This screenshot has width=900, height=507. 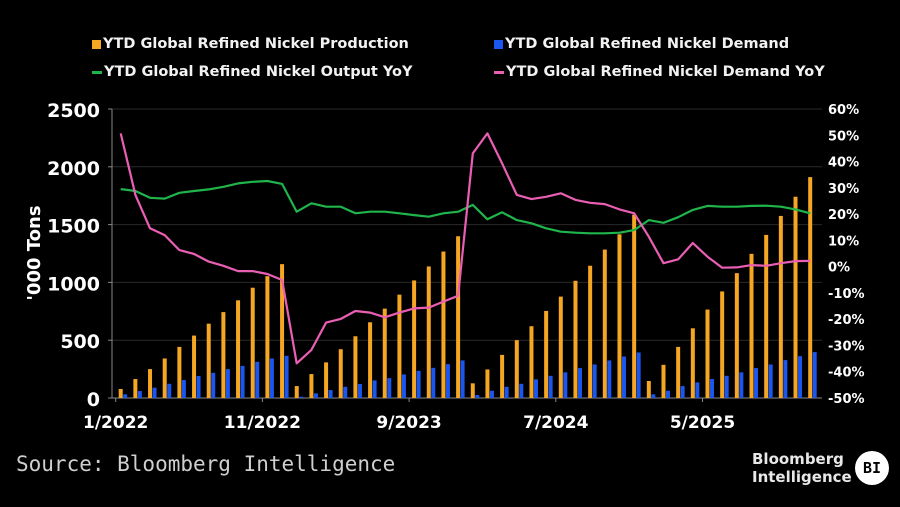 I want to click on y2-tick-label: 40%, so click(x=843, y=163).